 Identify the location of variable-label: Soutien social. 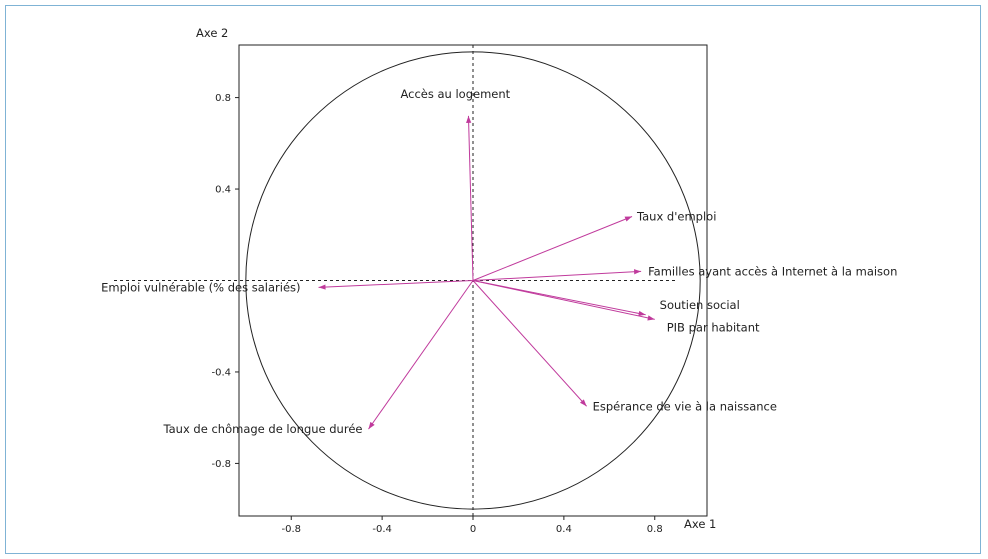
(700, 305).